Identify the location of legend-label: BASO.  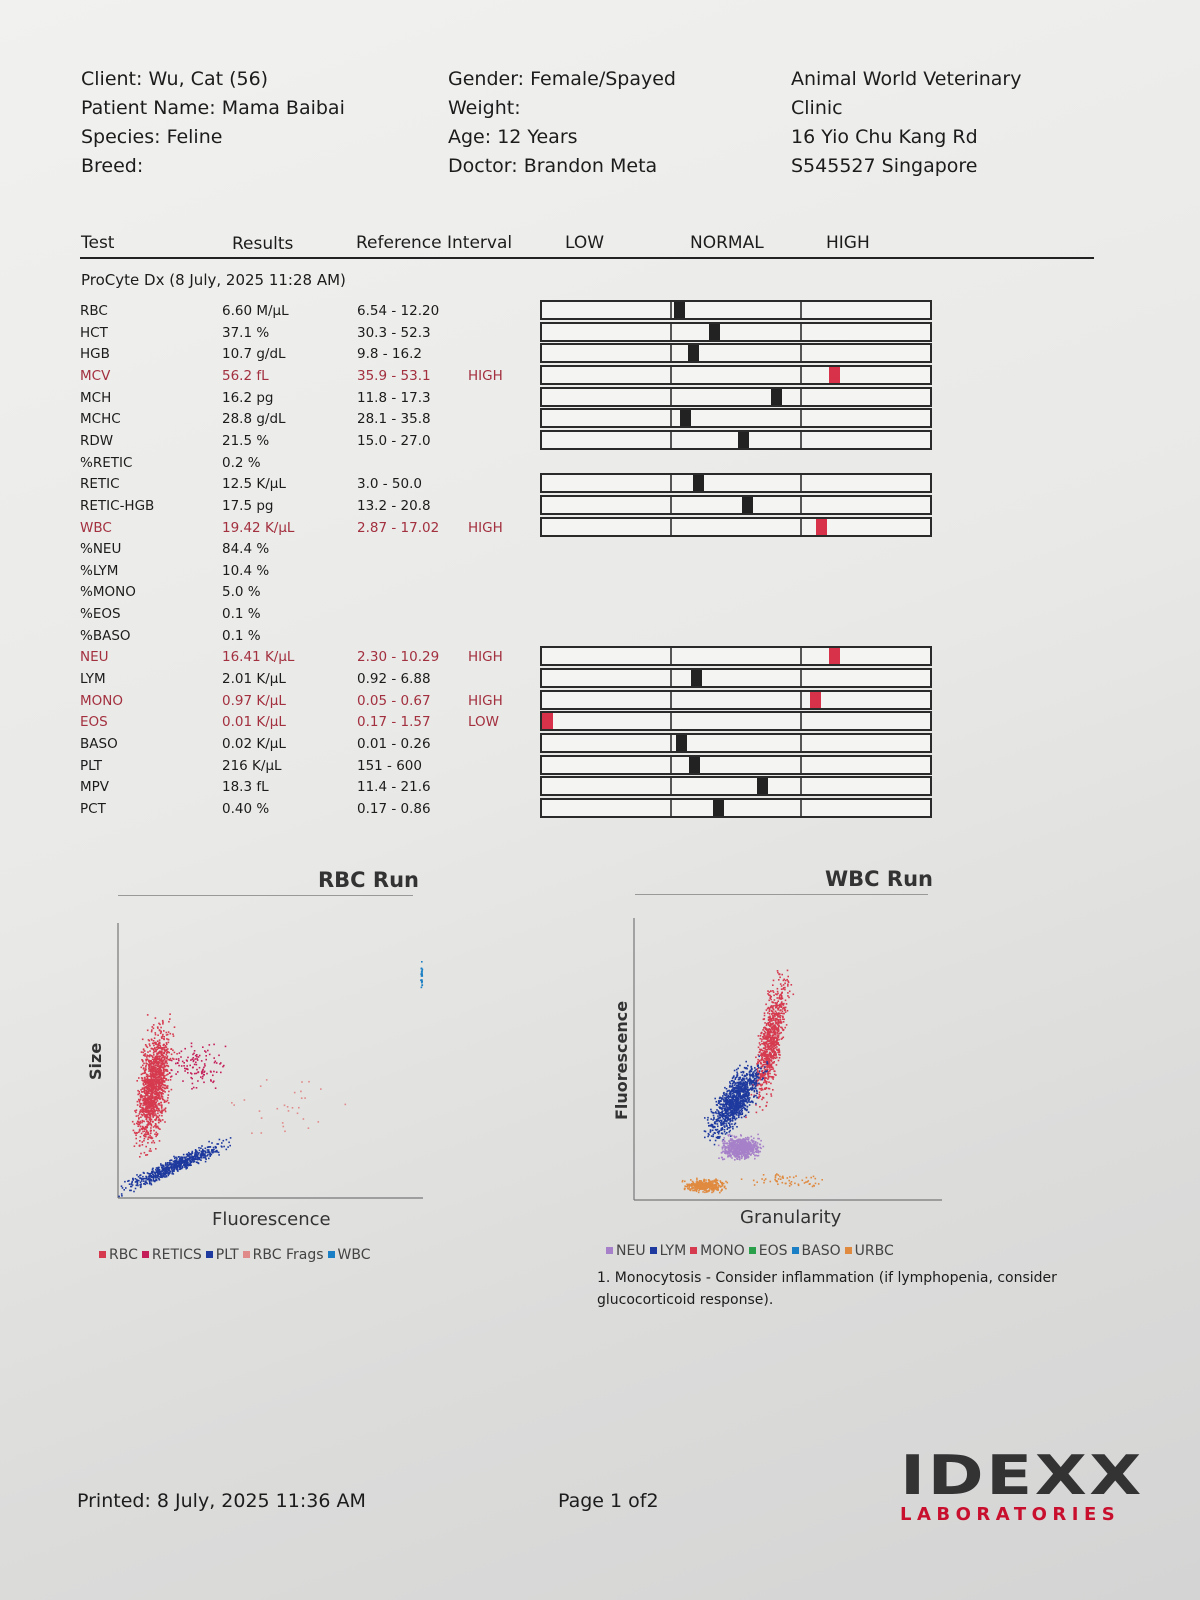
(821, 1251).